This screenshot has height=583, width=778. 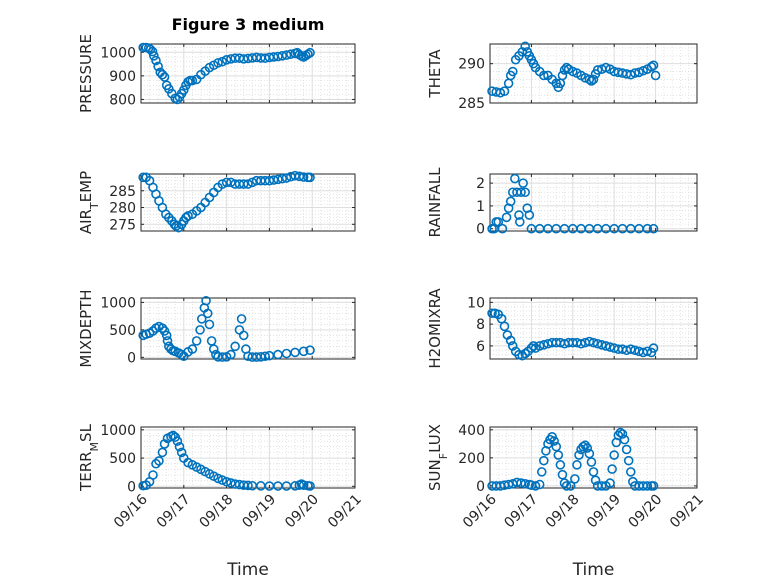 I want to click on subplot-5: 0 500 1000 MIXDEPTH, so click(x=216, y=328).